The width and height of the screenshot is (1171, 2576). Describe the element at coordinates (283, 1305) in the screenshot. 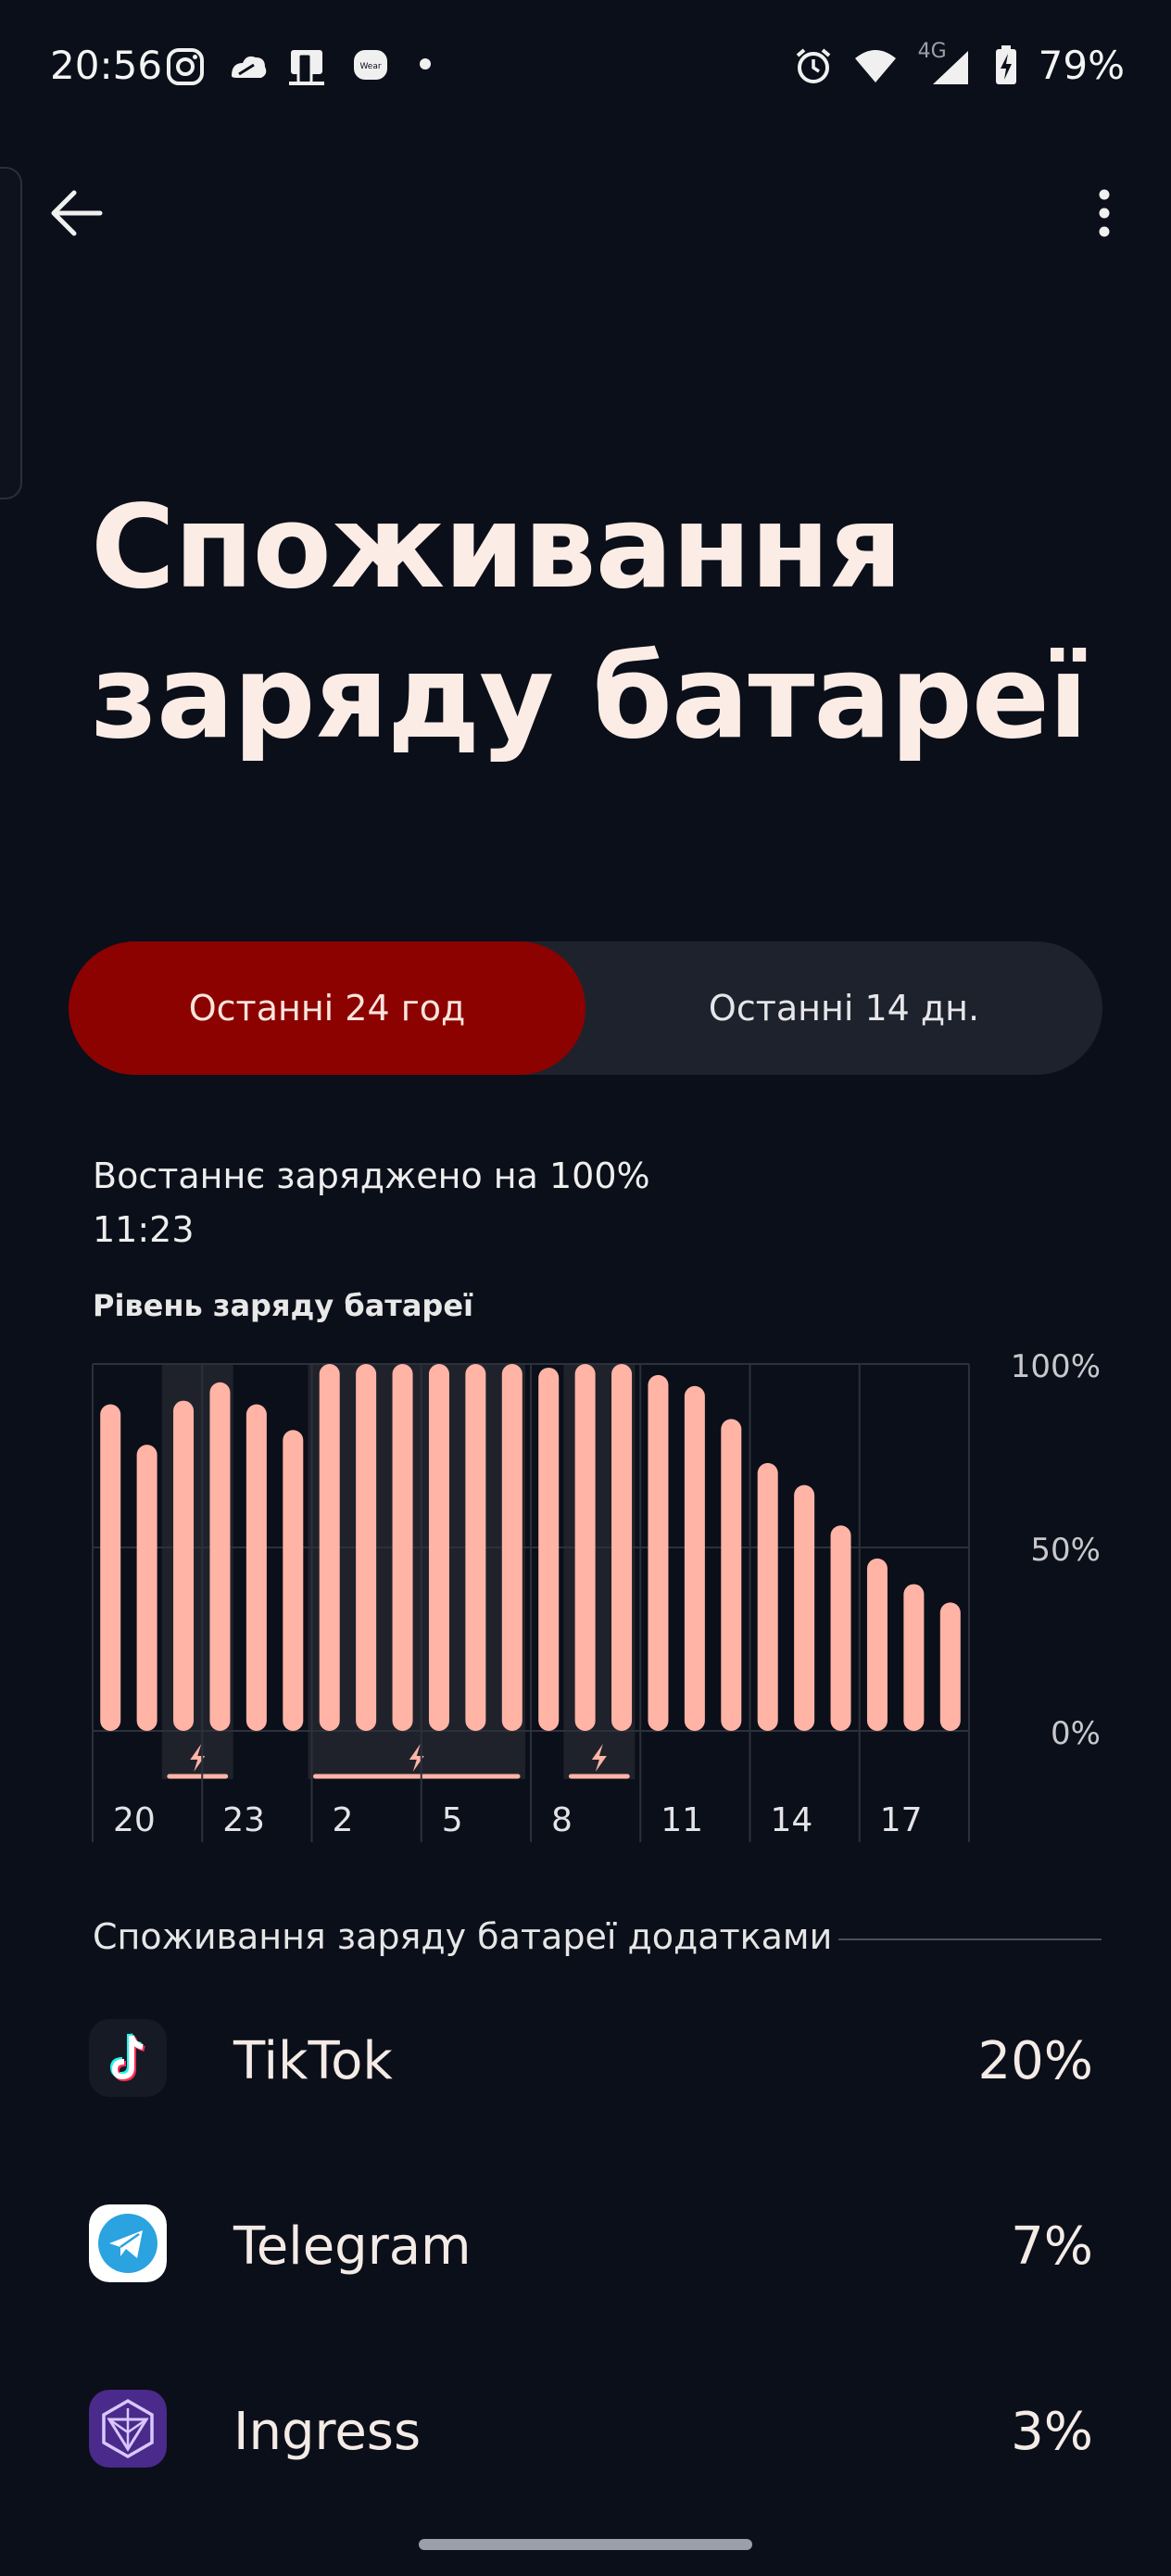

I see `chart-label: Рівень заряду батареї` at that location.